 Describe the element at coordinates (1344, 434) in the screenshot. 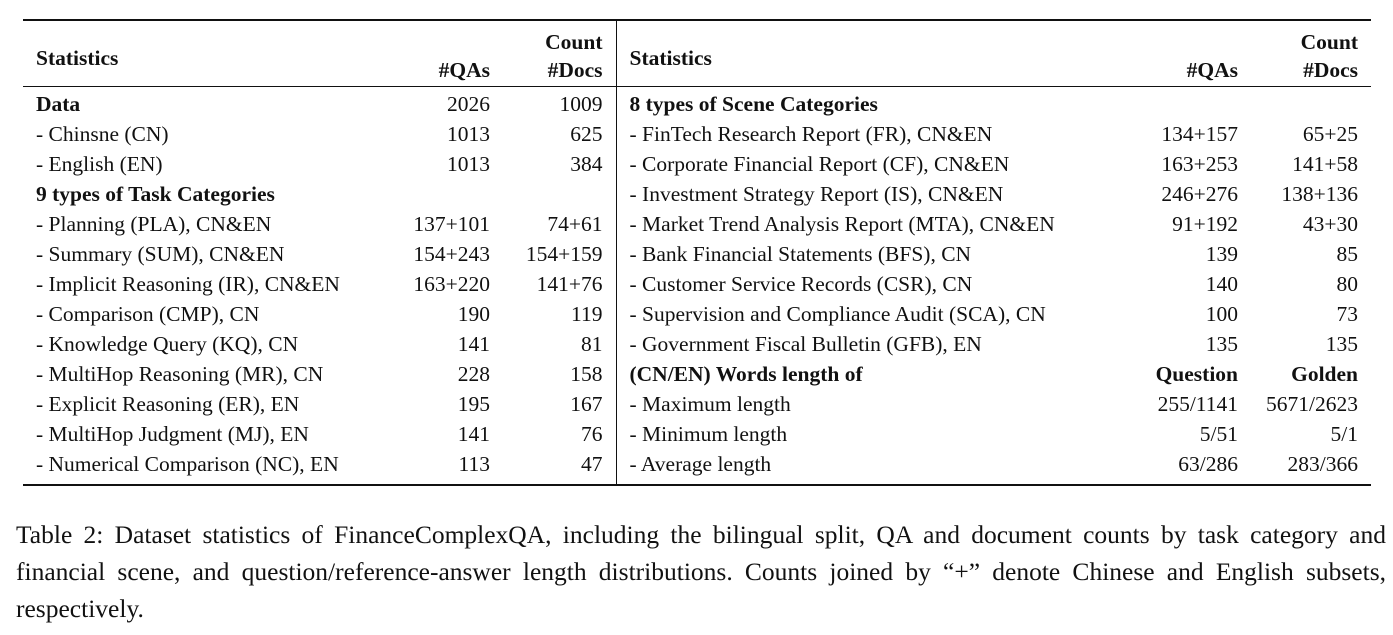

I see `cell-docs-right: 5/1` at that location.